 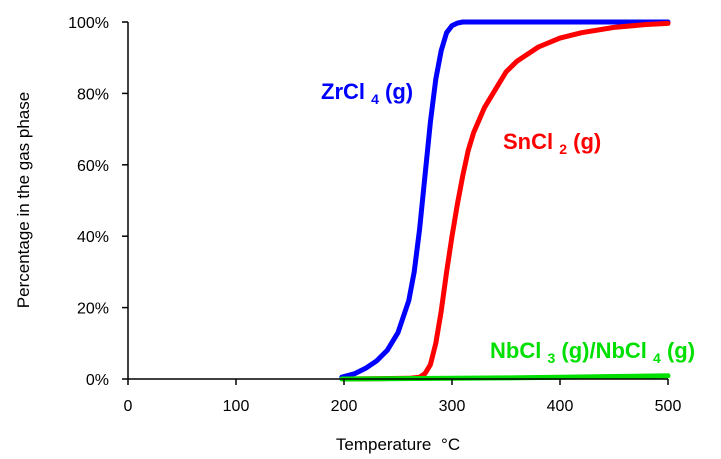 What do you see at coordinates (23, 200) in the screenshot?
I see `y-axis-title: Percentage in the gas phase` at bounding box center [23, 200].